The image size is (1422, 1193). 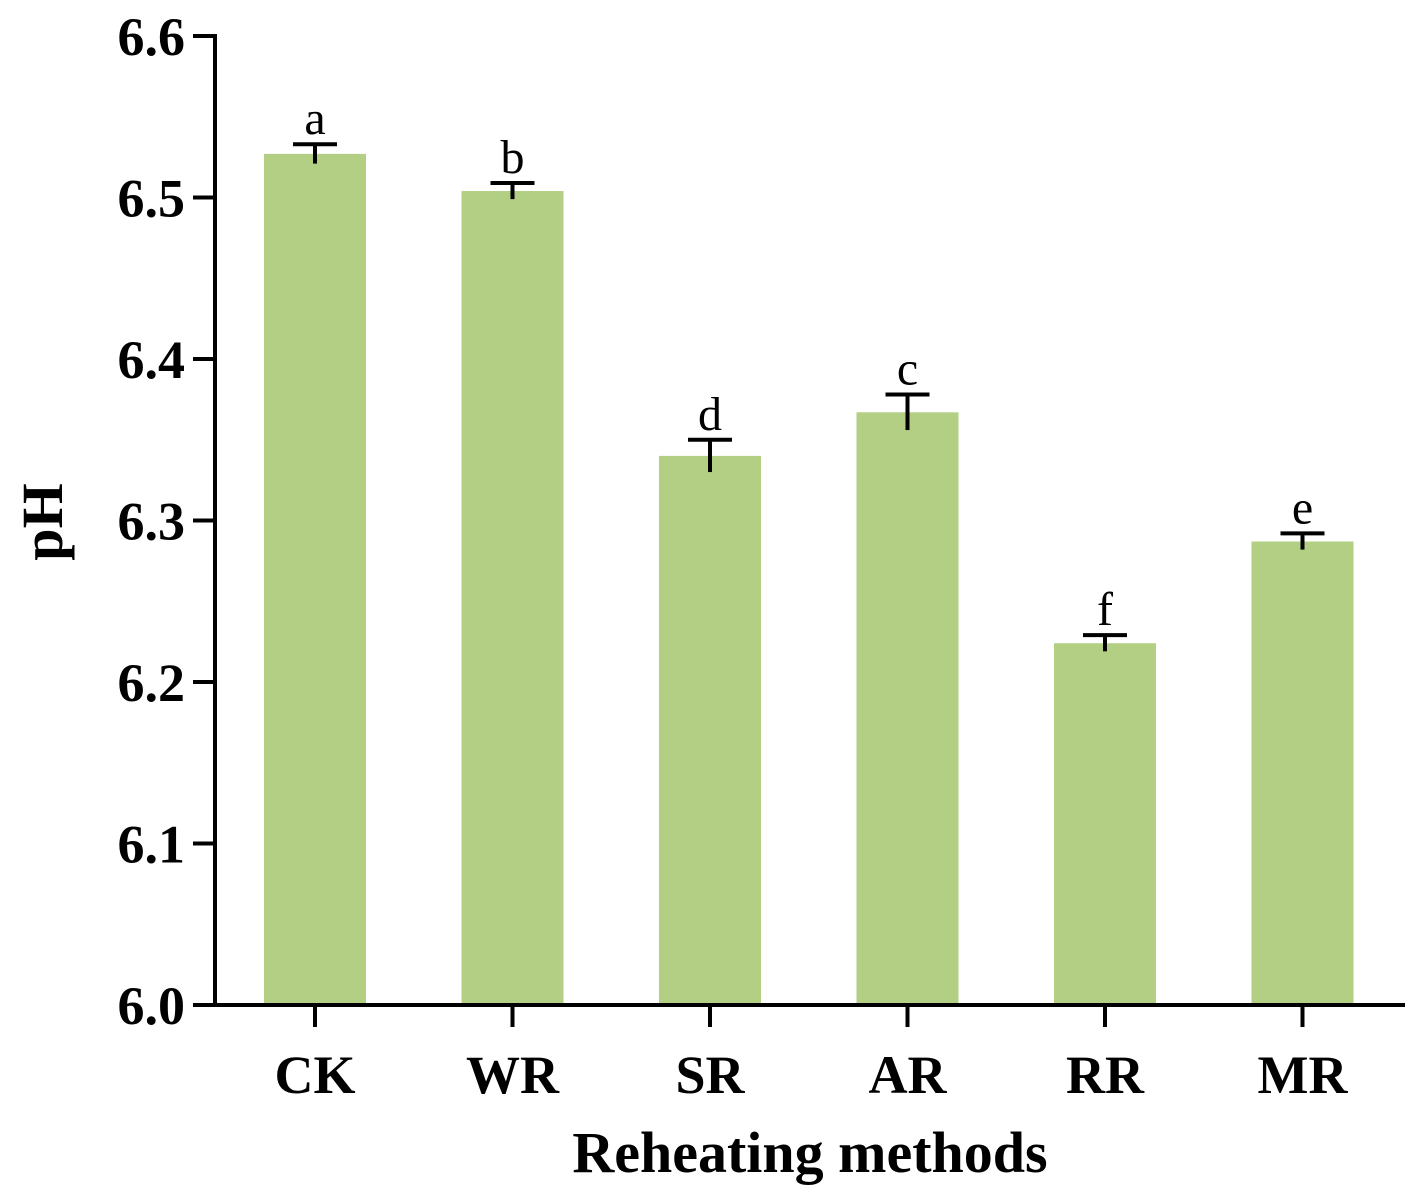 I want to click on x-tick-label-rr: RR, so click(x=1105, y=1075).